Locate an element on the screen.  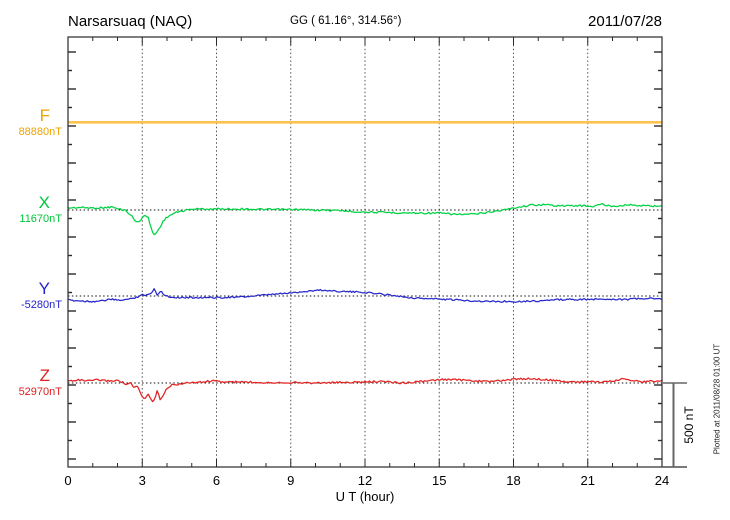
x-axis-label: U T (hour) is located at coordinates (365, 496).